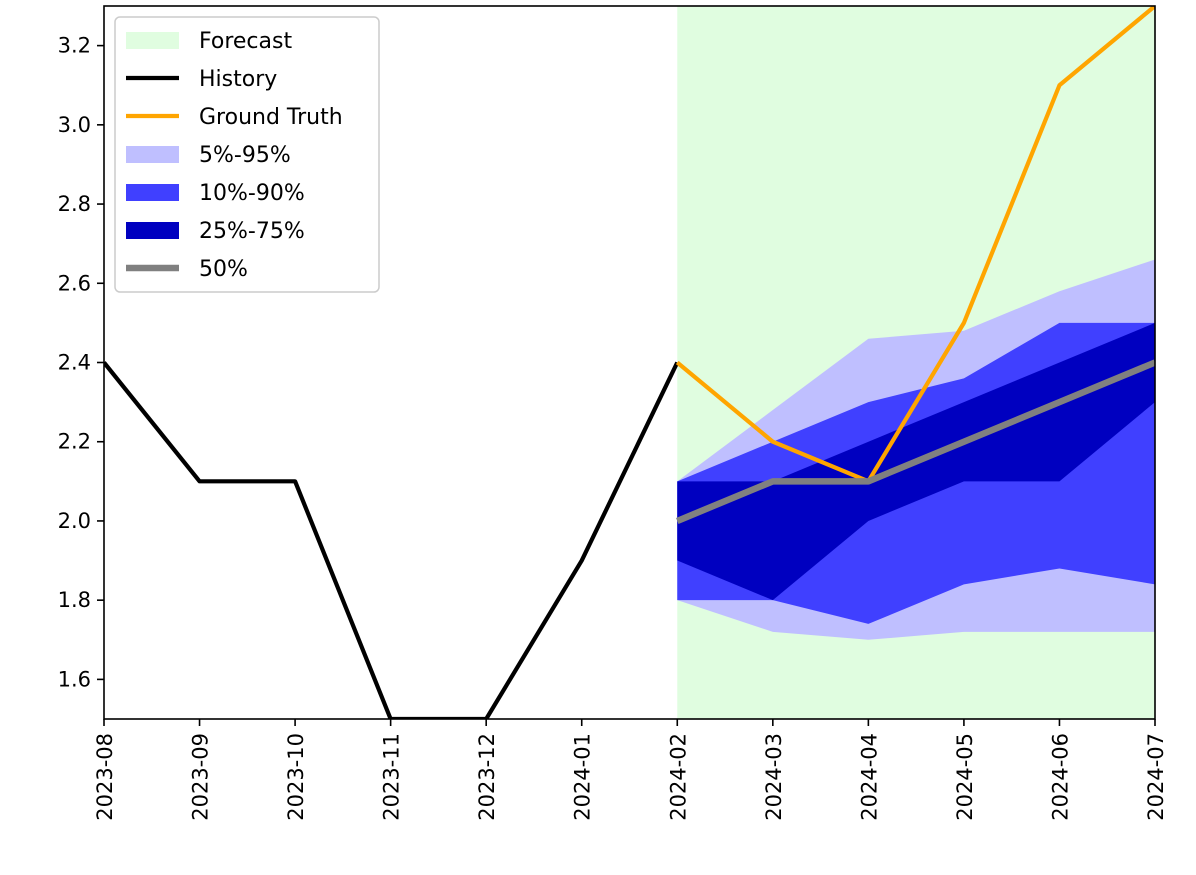  What do you see at coordinates (271, 117) in the screenshot?
I see `legend-label: Ground Truth` at bounding box center [271, 117].